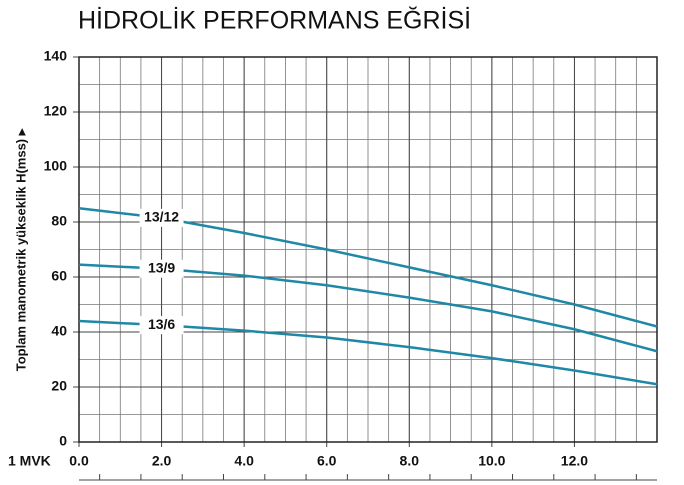 The height and width of the screenshot is (485, 684). I want to click on y-tick-label: 140, so click(56, 56).